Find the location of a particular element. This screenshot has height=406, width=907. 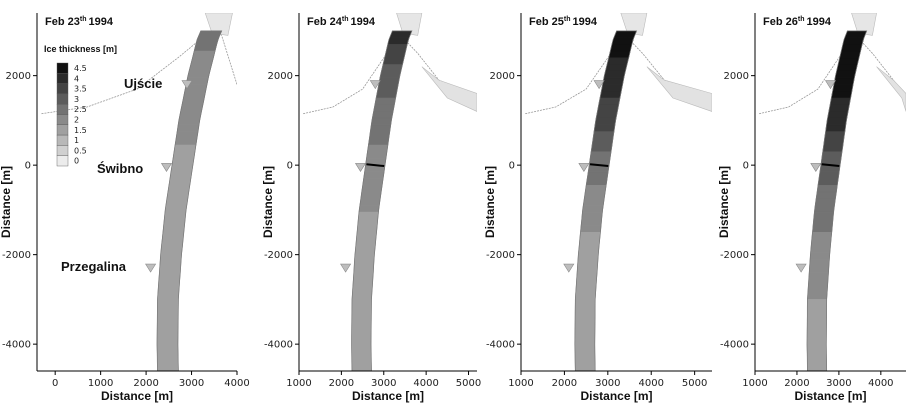

y-tick-label: 0 is located at coordinates (28, 166).